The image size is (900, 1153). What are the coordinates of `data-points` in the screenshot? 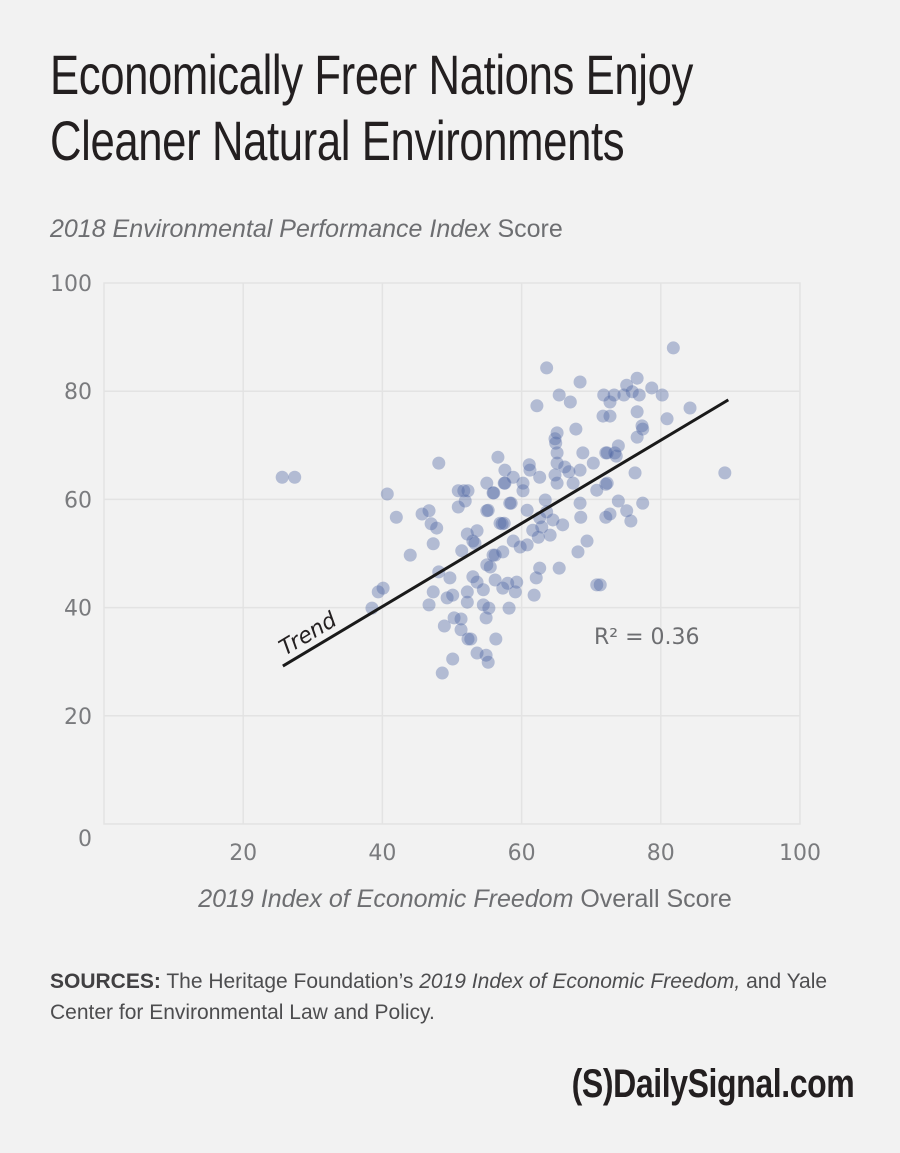 It's located at (503, 510).